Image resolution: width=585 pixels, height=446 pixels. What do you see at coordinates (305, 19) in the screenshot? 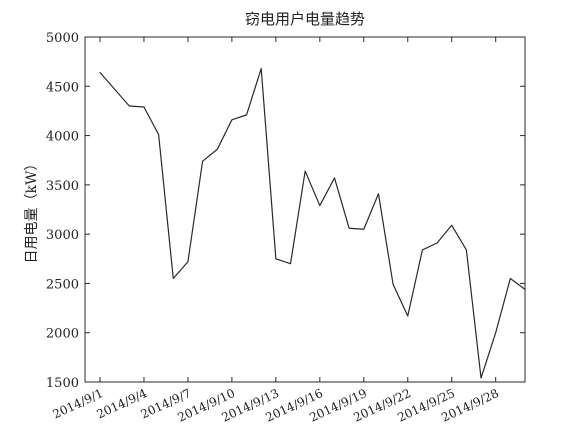
I see `chart-title: 窃电用户电量趋势` at bounding box center [305, 19].